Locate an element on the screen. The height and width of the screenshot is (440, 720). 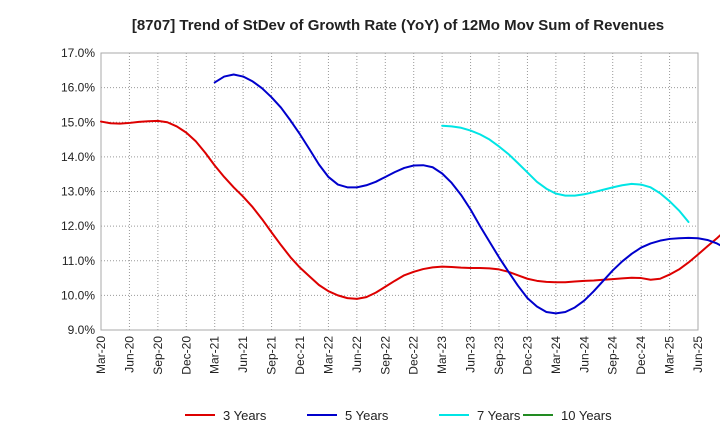
y-tick-label: 16.0% is located at coordinates (78, 88).